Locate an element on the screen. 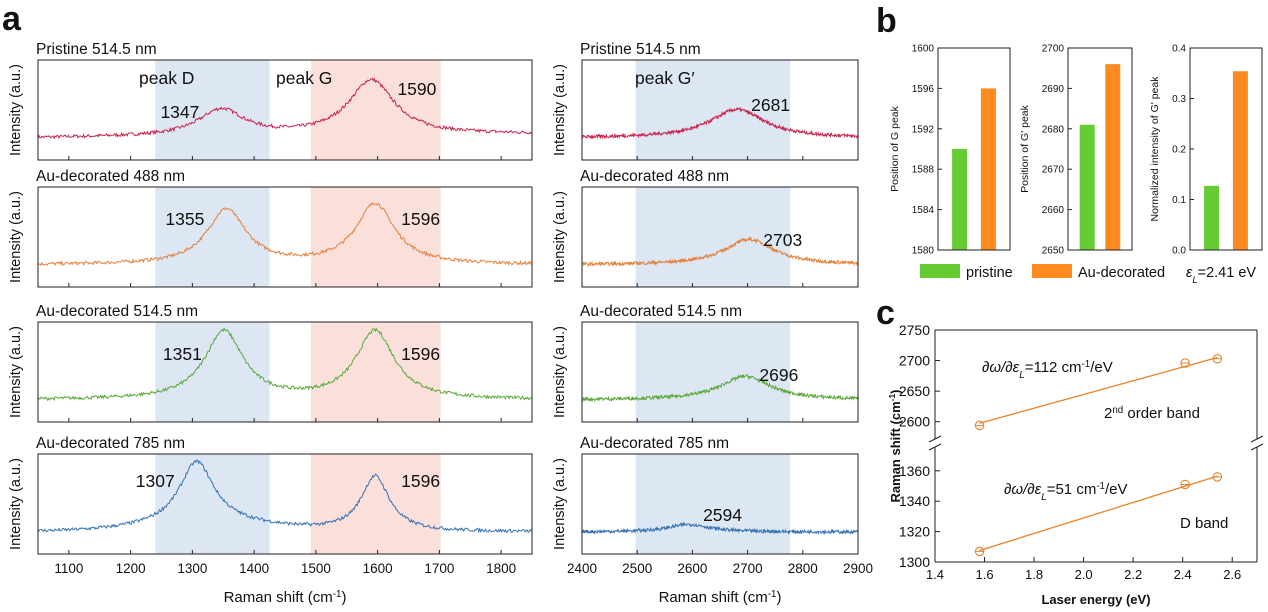 This screenshot has height=612, width=1268. y-axis-label: Raman shift (cm-1) is located at coordinates (895, 446).